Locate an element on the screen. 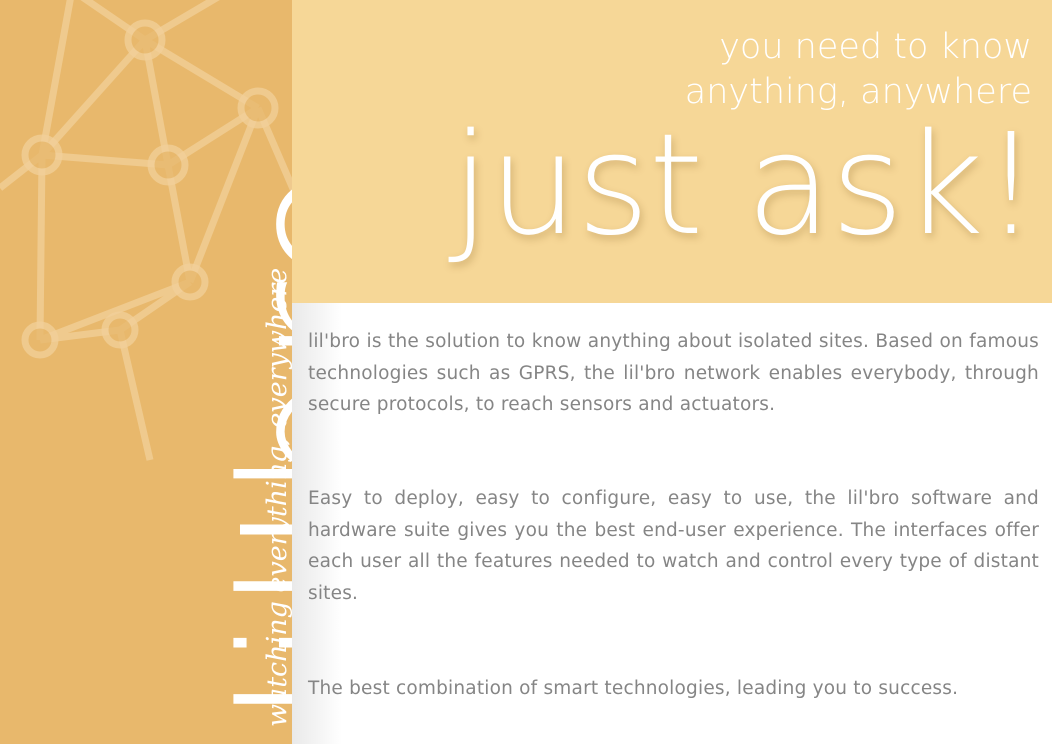 This screenshot has width=1052, height=744. tagline: watching everything, everywhere is located at coordinates (277, 497).